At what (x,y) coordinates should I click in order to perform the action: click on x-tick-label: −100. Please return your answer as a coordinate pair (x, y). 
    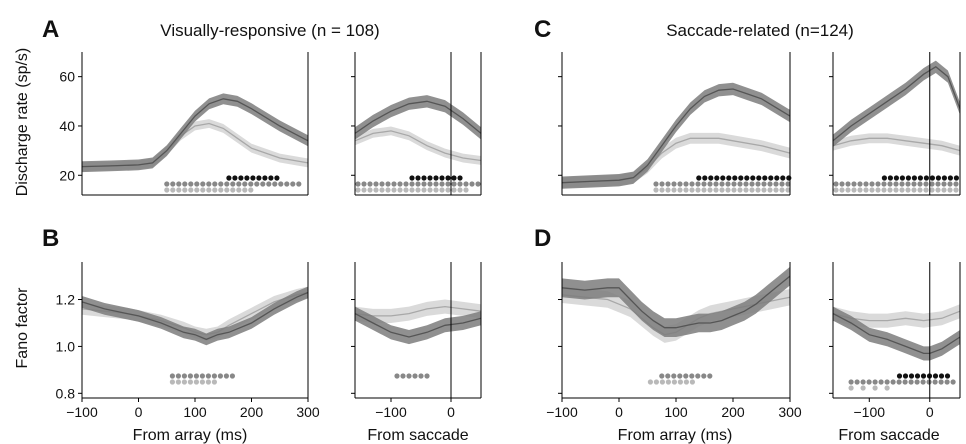
    Looking at the image, I should click on (562, 412).